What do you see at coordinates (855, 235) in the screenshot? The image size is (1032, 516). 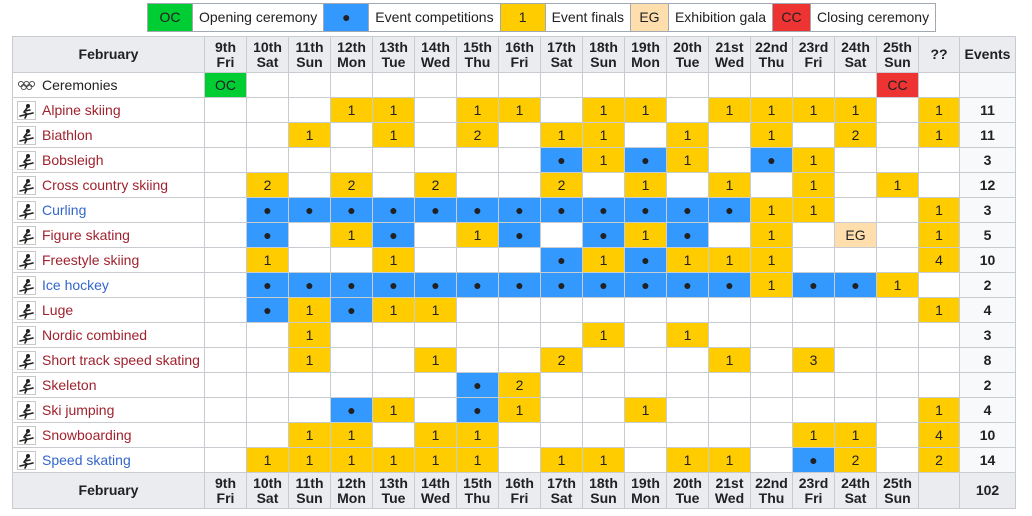 I see `schedule-cell: EG` at bounding box center [855, 235].